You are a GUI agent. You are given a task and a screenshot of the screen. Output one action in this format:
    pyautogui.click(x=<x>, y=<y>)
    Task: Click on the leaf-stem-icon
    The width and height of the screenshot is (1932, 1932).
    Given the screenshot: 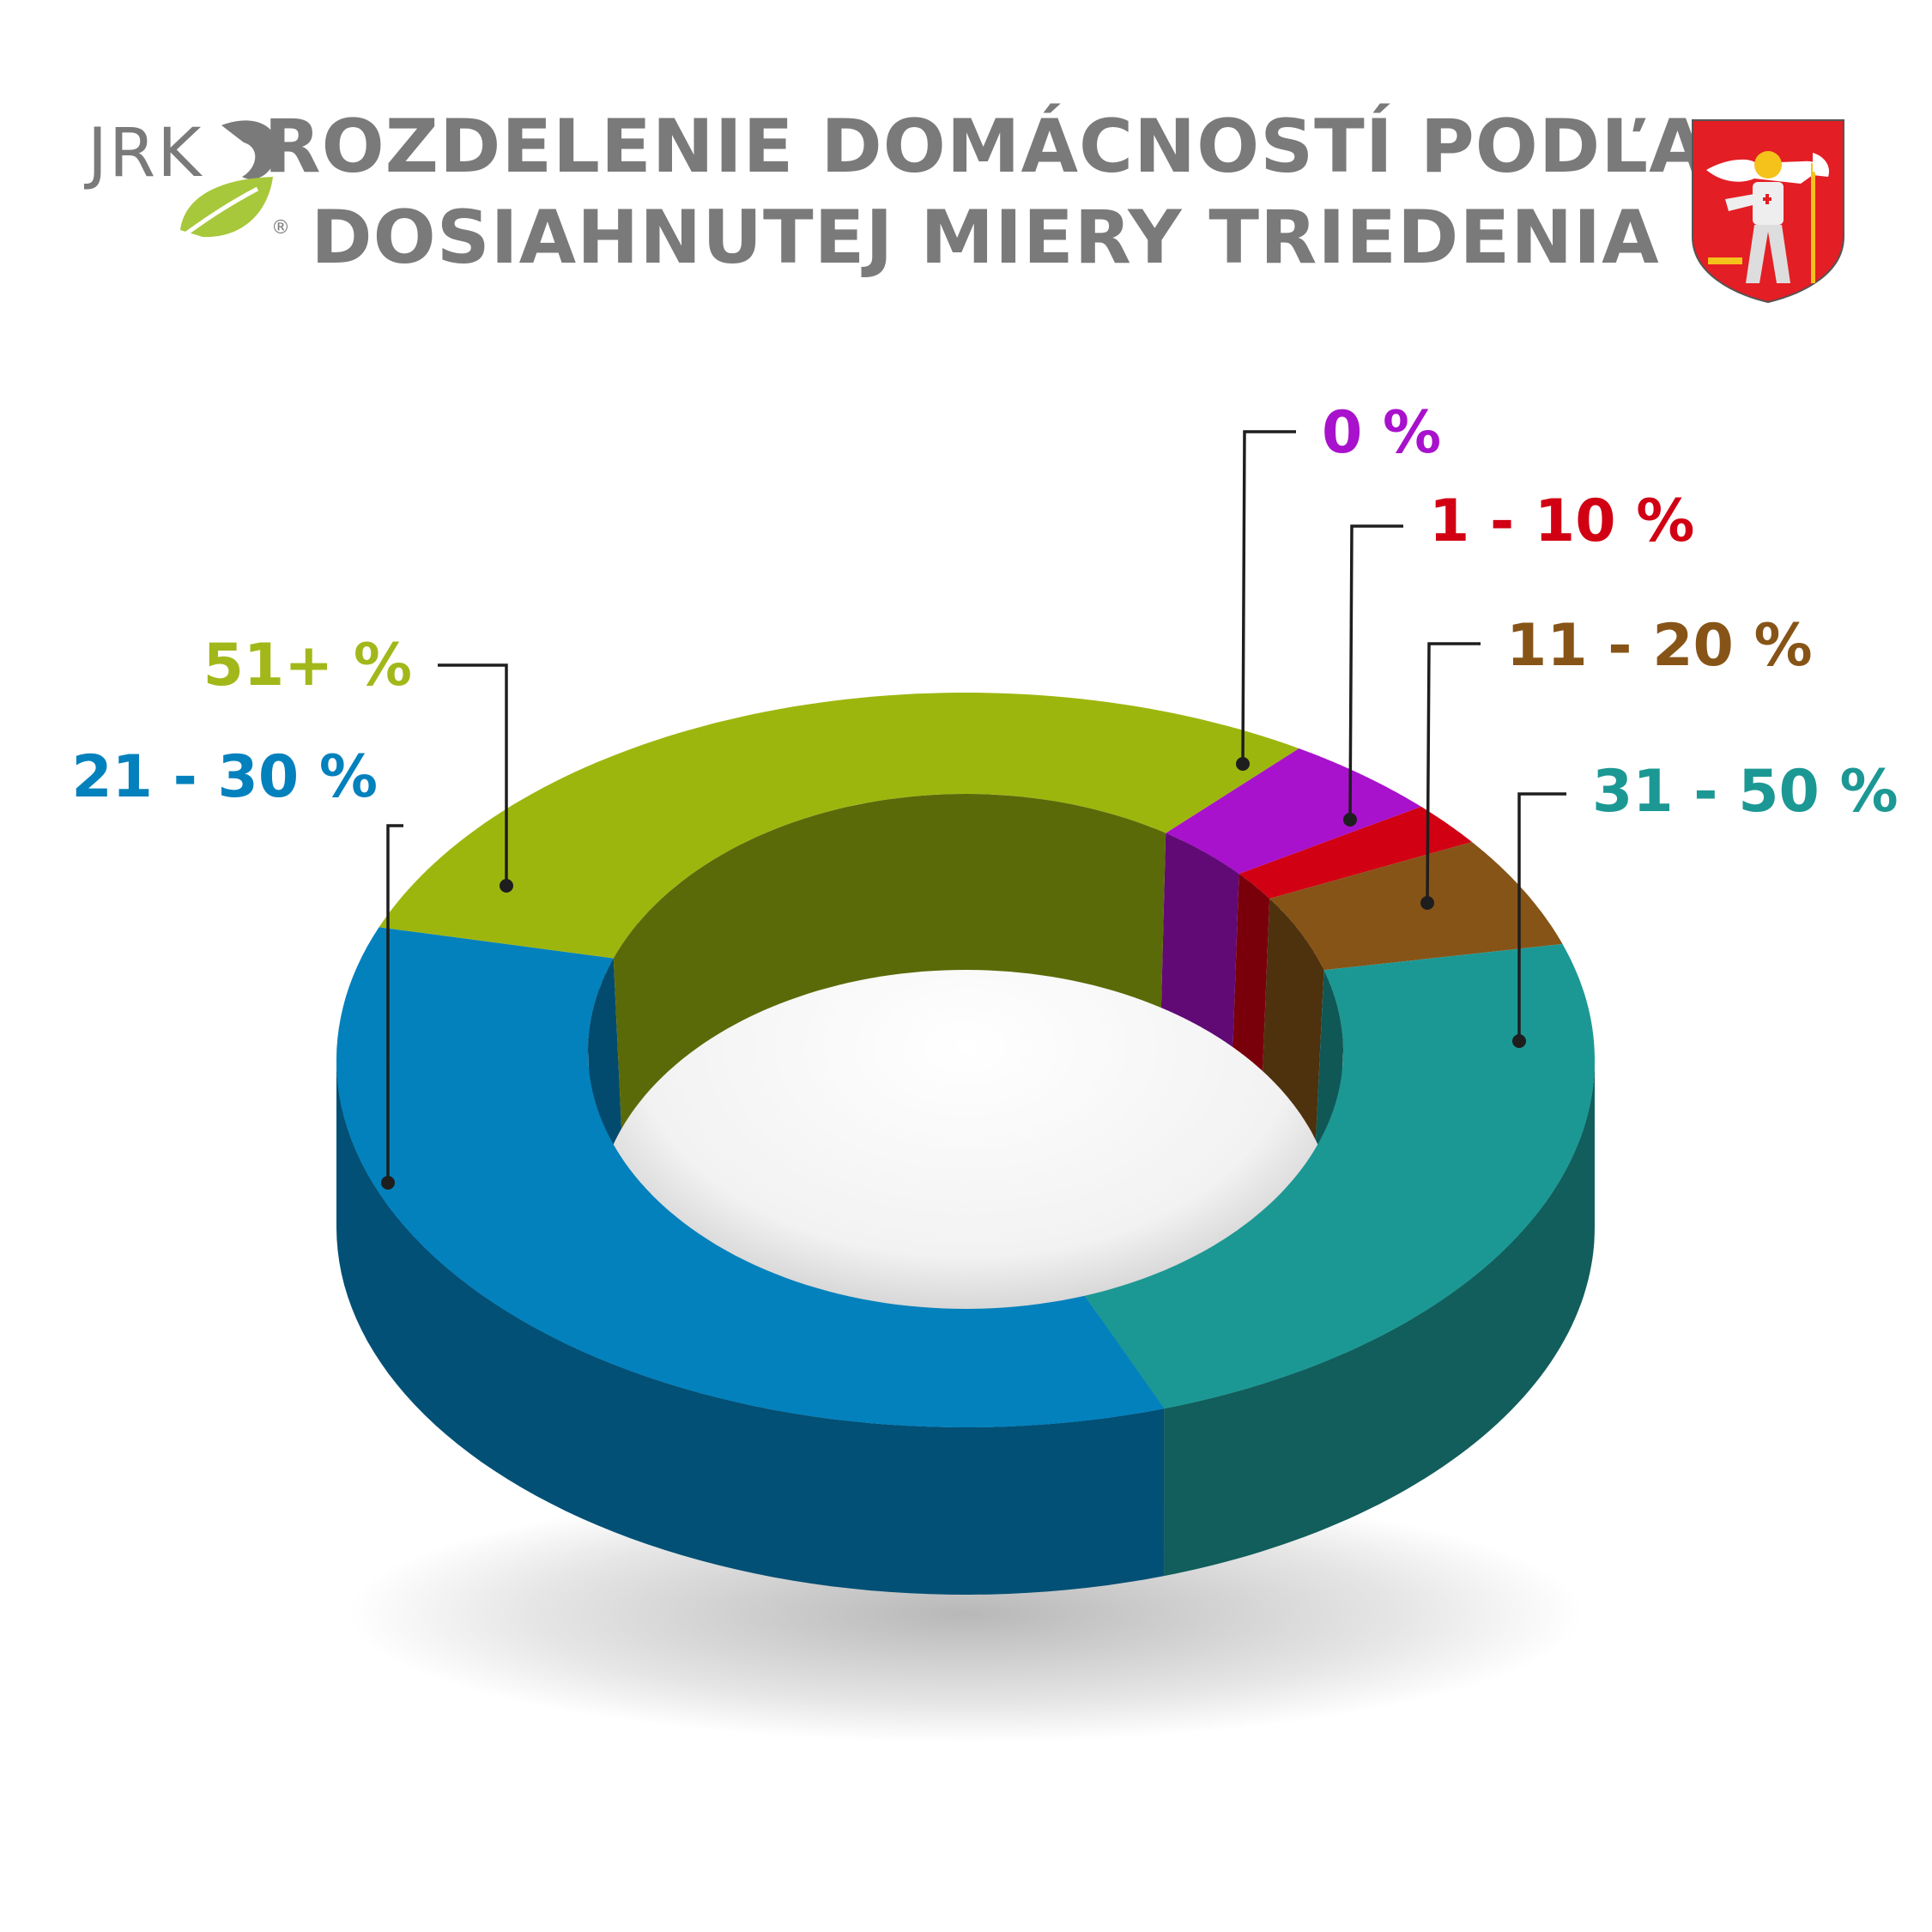 What is the action you would take?
    pyautogui.click(x=216, y=215)
    